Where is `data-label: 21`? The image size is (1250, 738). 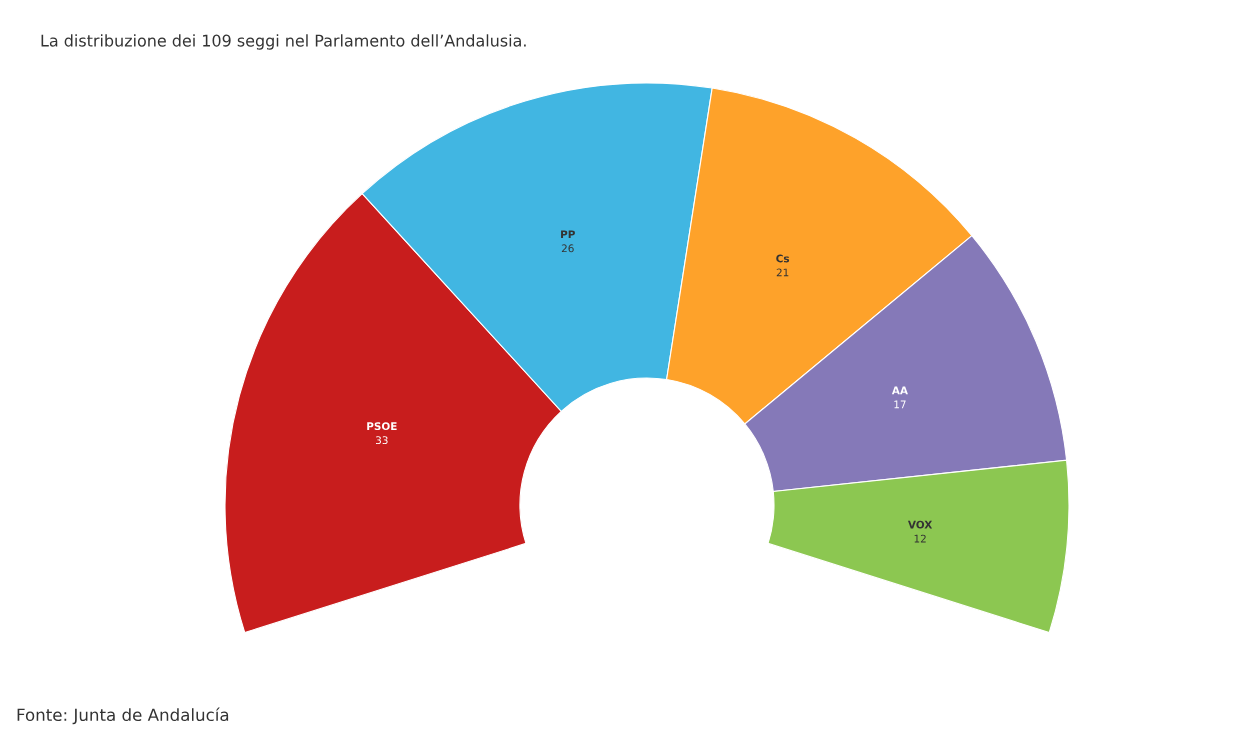
data-label: 21 is located at coordinates (782, 272).